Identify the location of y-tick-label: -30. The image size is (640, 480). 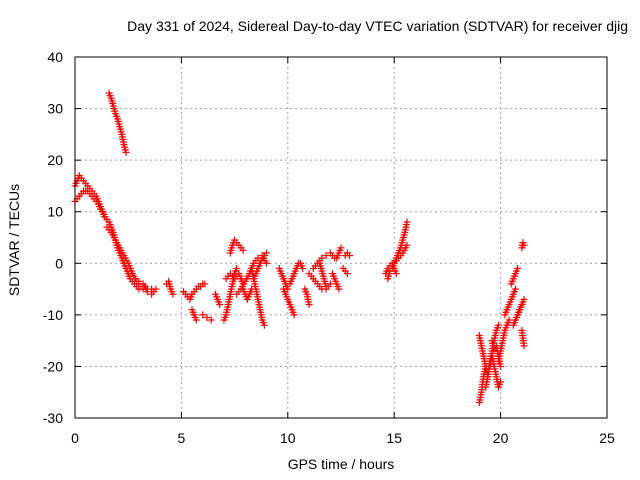
(53, 418).